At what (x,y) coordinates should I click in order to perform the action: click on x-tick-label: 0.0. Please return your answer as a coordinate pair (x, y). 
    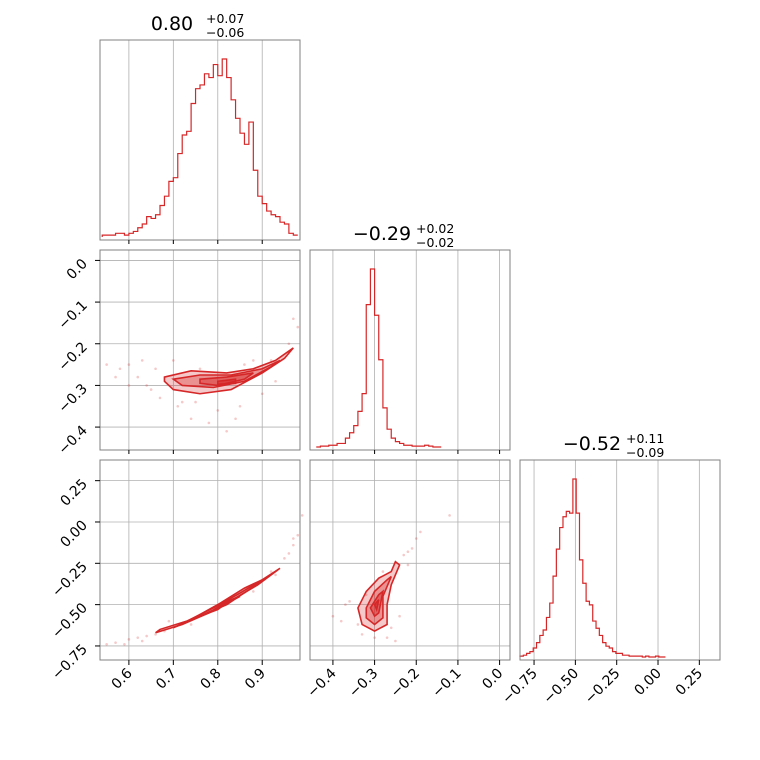
    Looking at the image, I should click on (492, 679).